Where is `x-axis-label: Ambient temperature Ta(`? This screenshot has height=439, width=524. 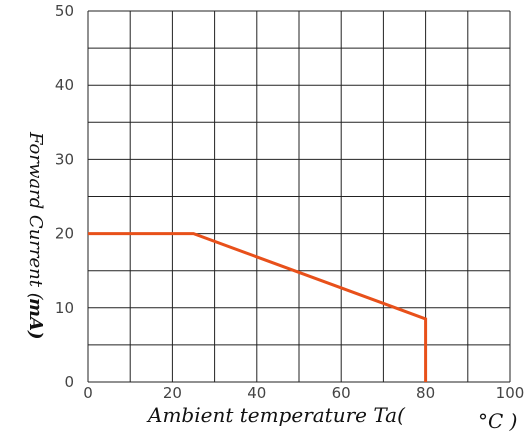
x-axis-label: Ambient temperature Ta( is located at coordinates (276, 415).